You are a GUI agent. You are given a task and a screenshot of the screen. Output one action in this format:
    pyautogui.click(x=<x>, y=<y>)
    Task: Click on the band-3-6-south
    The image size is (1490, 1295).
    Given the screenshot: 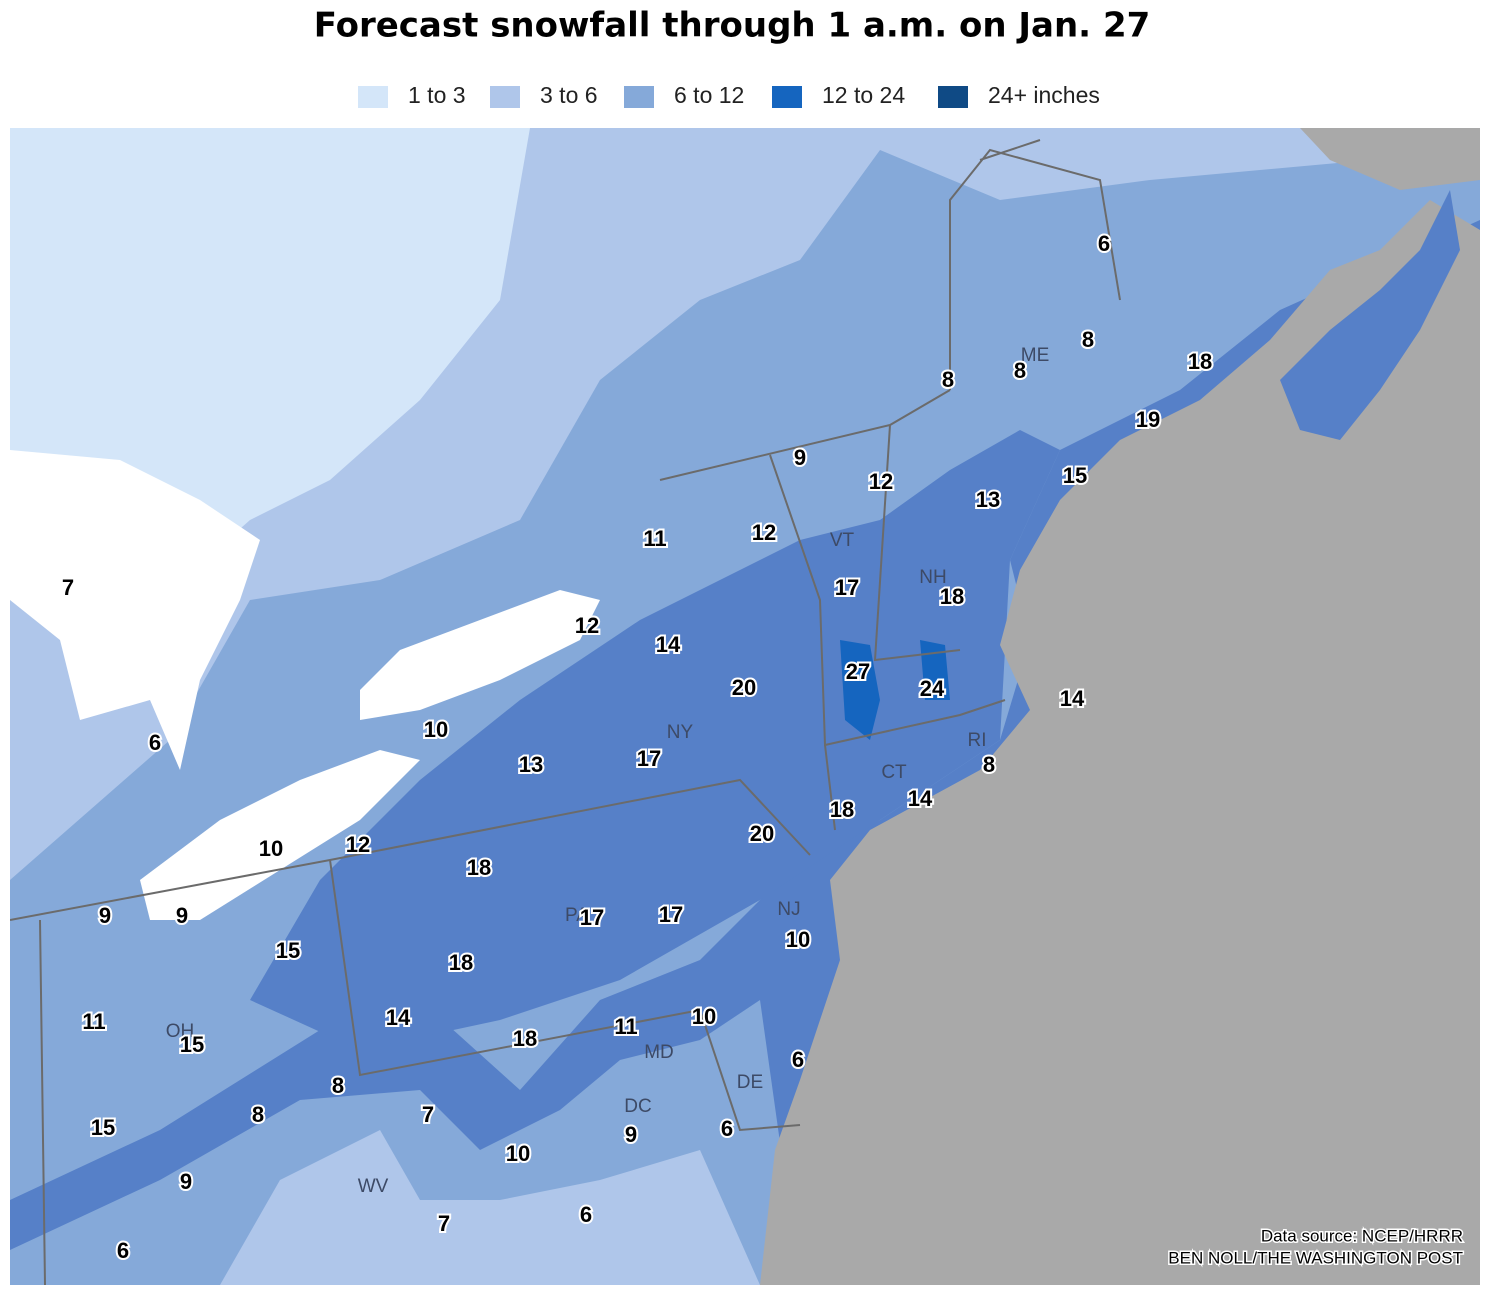 What is the action you would take?
    pyautogui.click(x=490, y=1207)
    